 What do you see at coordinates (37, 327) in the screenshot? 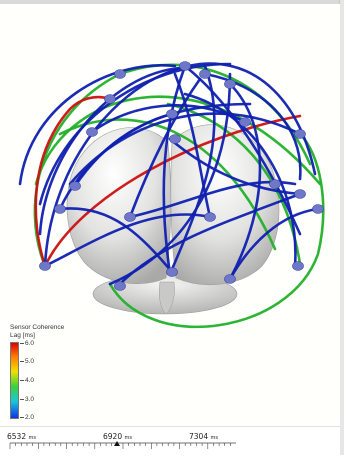
I see `legend-title-text: Sensor Coherence` at bounding box center [37, 327].